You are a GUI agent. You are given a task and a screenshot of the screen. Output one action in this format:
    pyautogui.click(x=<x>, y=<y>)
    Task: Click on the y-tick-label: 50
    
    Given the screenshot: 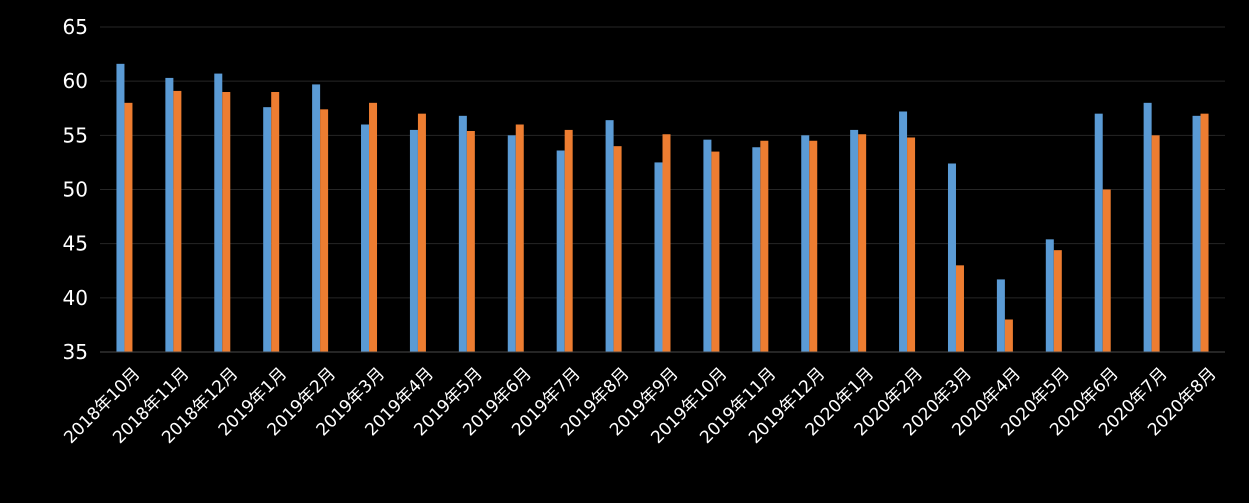 What is the action you would take?
    pyautogui.click(x=75, y=190)
    